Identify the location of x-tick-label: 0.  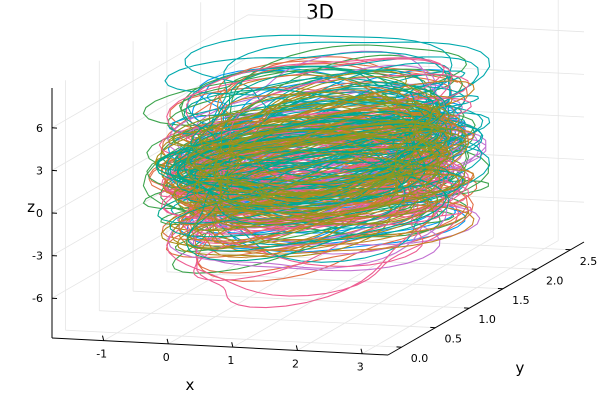
(166, 357).